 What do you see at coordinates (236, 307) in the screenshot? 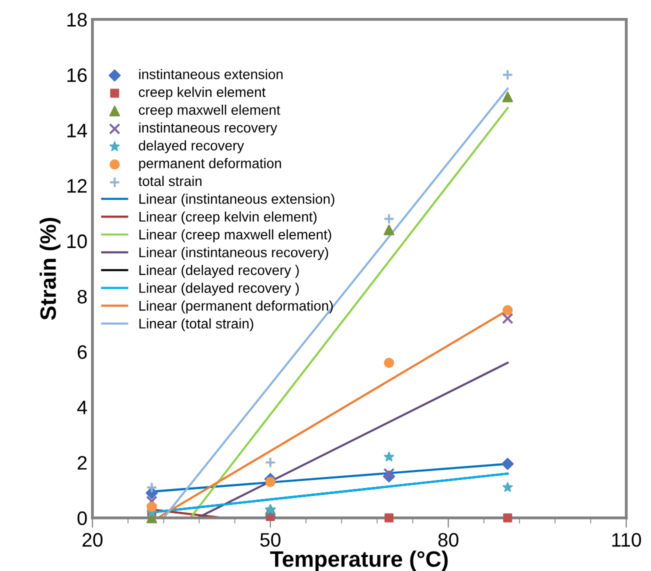
I see `legend-label: Linear (permanent deformation)` at bounding box center [236, 307].